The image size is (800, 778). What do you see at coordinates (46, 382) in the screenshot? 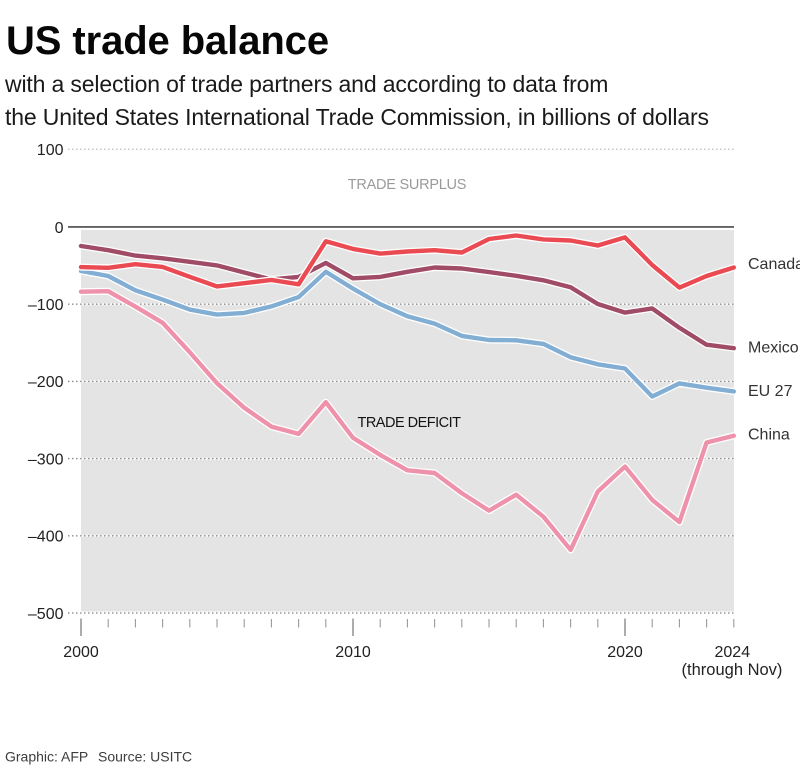
I see `svg-text: –200` at bounding box center [46, 382].